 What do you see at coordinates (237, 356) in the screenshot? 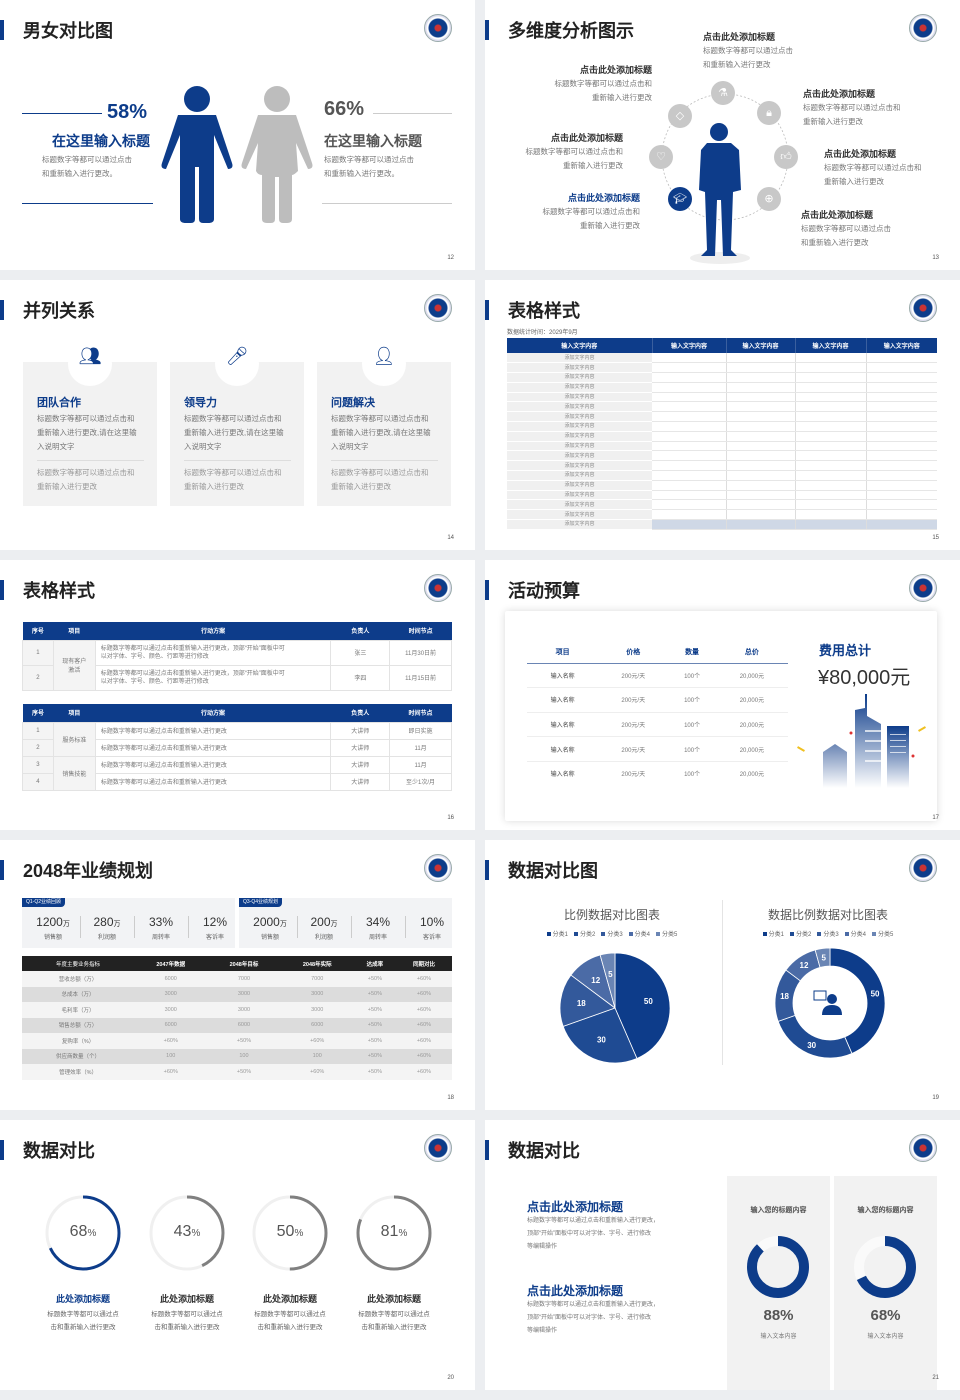
I see `speaker-podium-icon: 🎤︎` at bounding box center [237, 356].